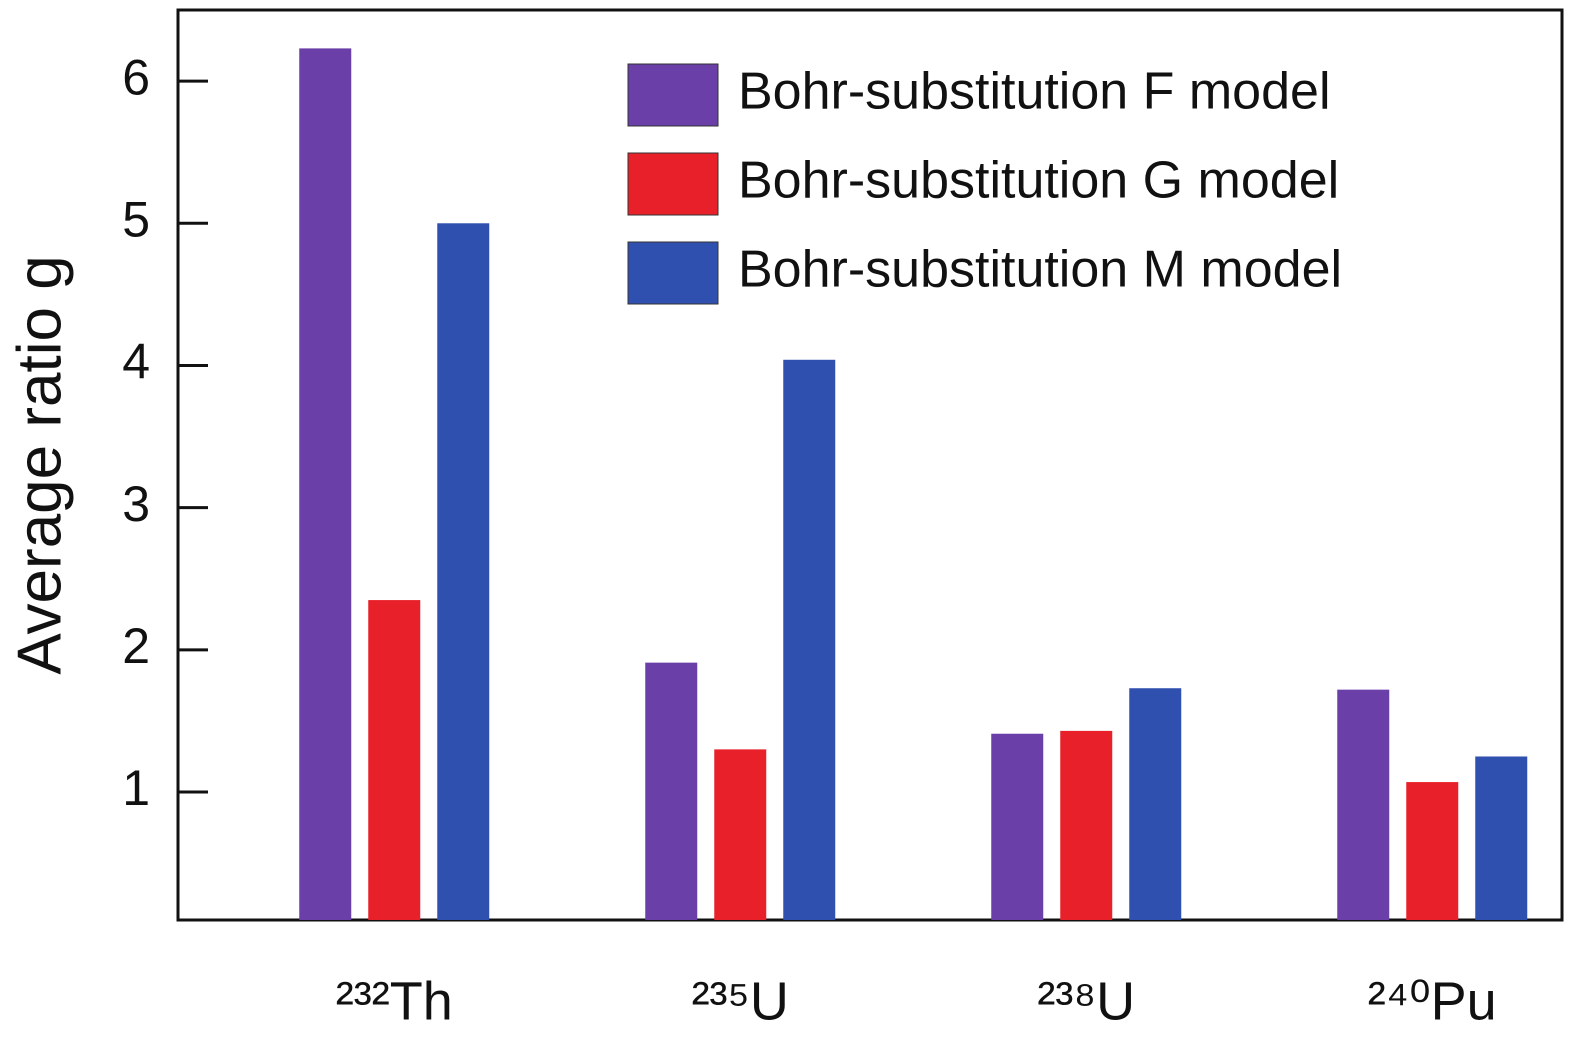  I want to click on legend-label: Bohr-substitution G model, so click(1038, 181).